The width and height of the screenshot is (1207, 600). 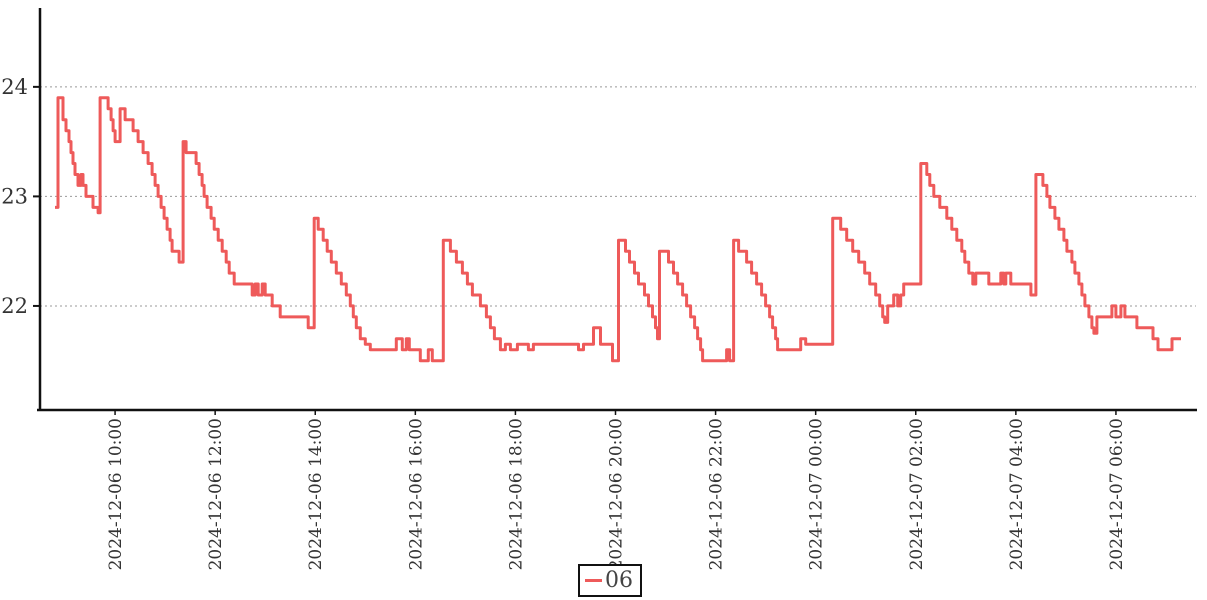 What do you see at coordinates (316, 494) in the screenshot?
I see `x-tick-label: 2024-12-06 14:00` at bounding box center [316, 494].